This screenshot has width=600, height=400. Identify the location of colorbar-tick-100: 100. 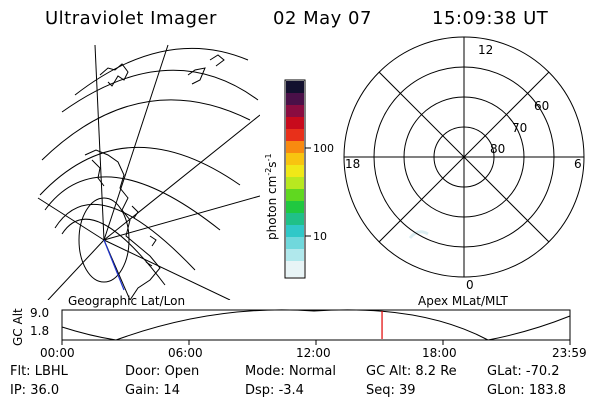
(323, 148).